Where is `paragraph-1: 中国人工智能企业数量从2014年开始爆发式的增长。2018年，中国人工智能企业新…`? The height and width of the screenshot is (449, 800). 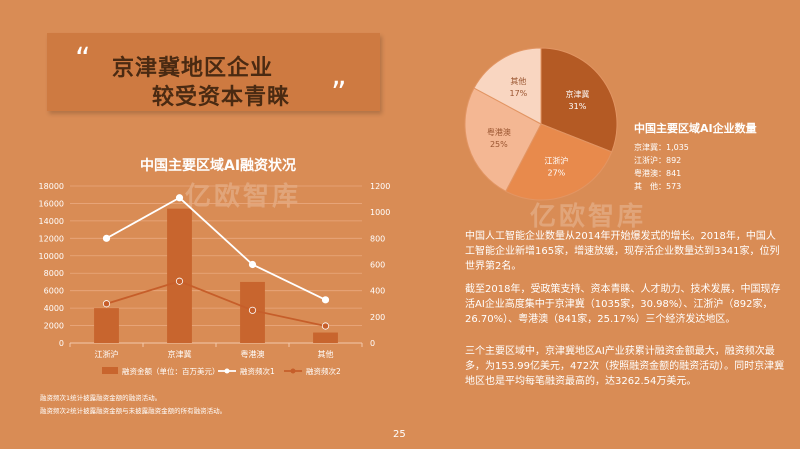 paragraph-1: 中国人工智能企业数量从2014年开始爆发式的增长。2018年，中国人工智能企业新… is located at coordinates (622, 251).